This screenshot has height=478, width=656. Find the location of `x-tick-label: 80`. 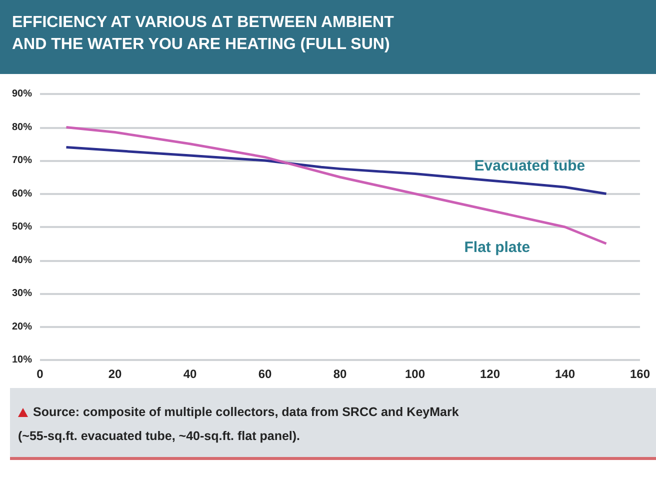

x-tick-label: 80 is located at coordinates (340, 374).